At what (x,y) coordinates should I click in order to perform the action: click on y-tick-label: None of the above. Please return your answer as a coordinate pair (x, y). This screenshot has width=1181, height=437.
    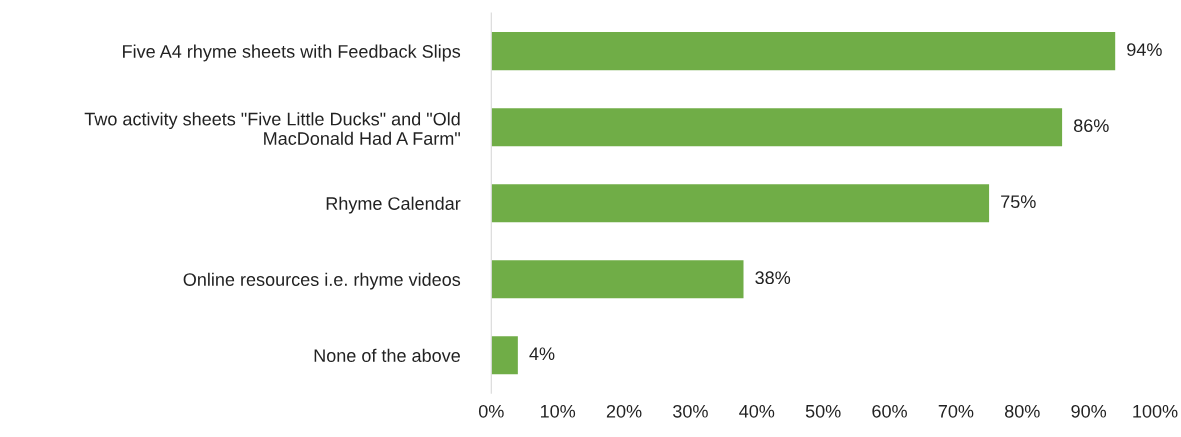
    Looking at the image, I should click on (387, 355).